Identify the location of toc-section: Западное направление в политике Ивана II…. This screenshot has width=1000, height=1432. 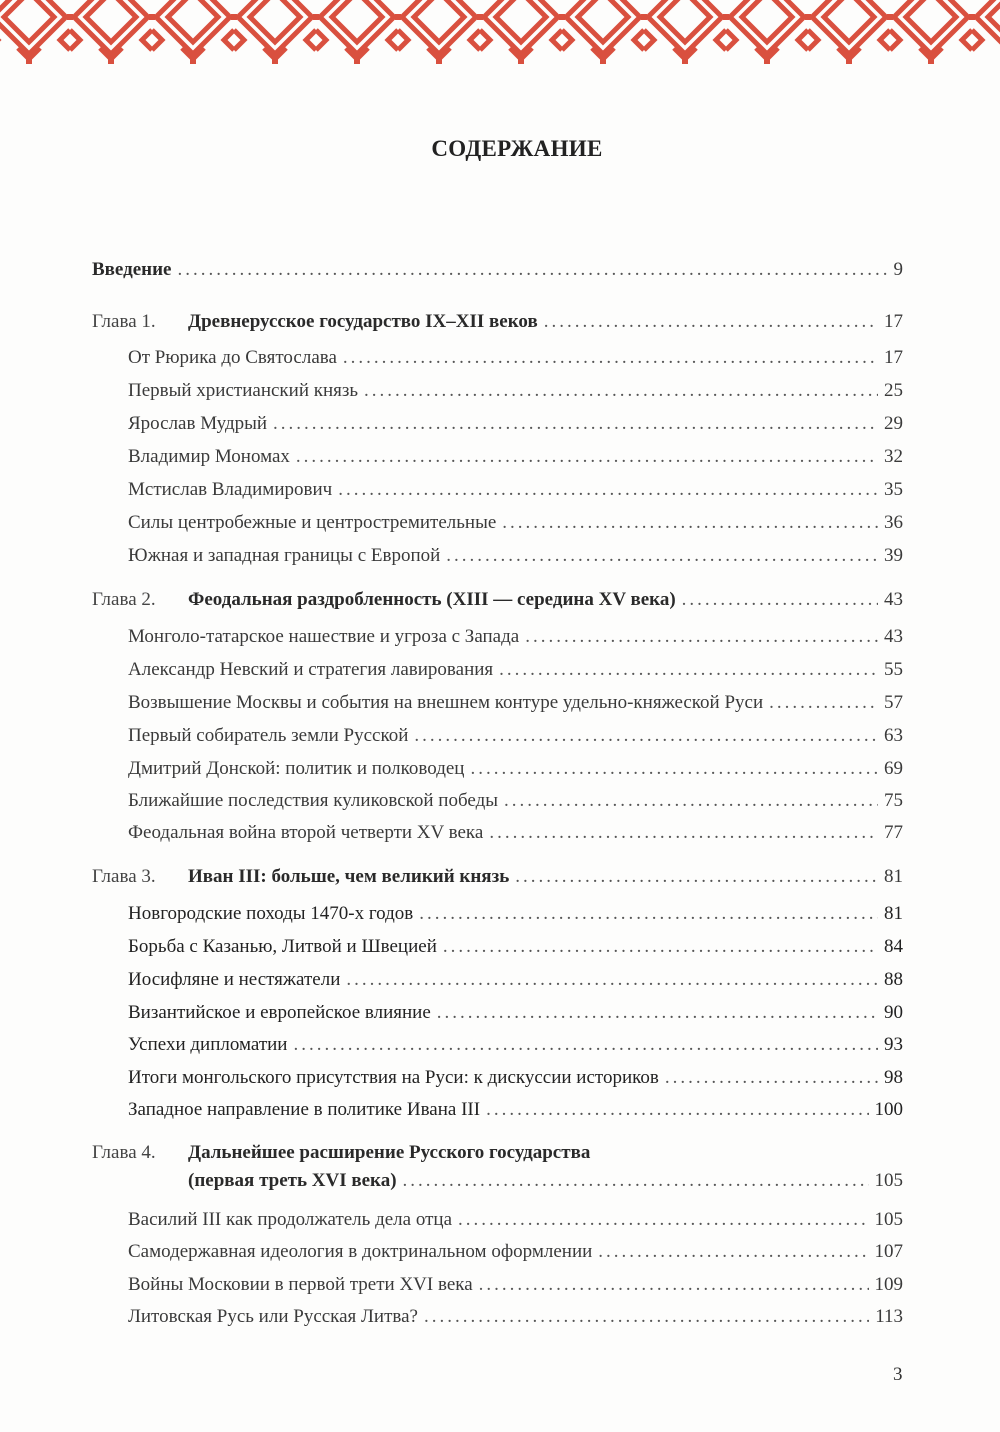
(515, 1110).